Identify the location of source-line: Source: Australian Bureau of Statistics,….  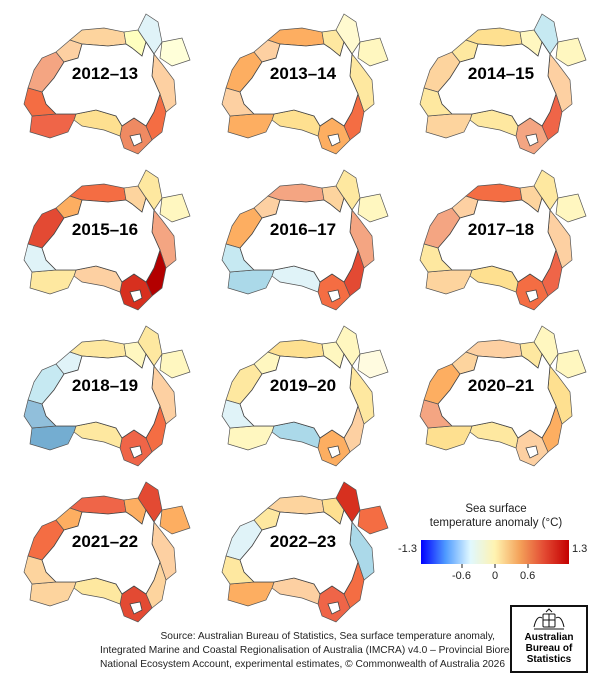
(327, 636).